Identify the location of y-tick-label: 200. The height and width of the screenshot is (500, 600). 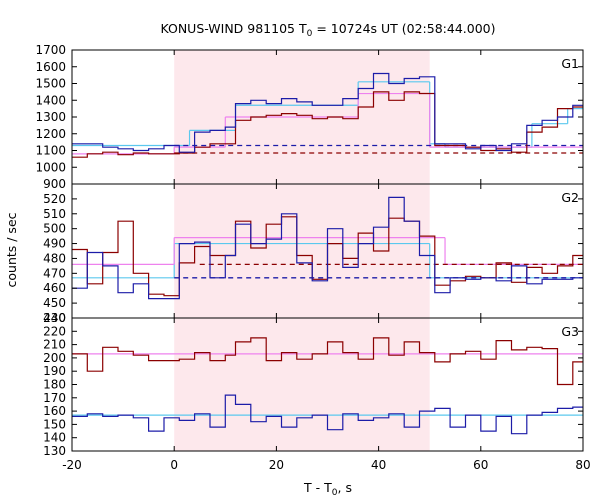
(54, 358).